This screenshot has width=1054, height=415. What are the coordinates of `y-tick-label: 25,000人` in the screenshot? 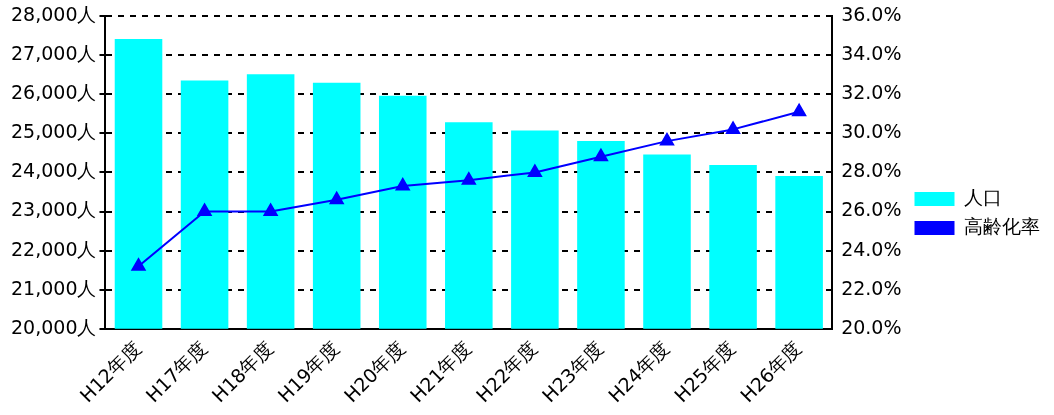 It's located at (54, 131).